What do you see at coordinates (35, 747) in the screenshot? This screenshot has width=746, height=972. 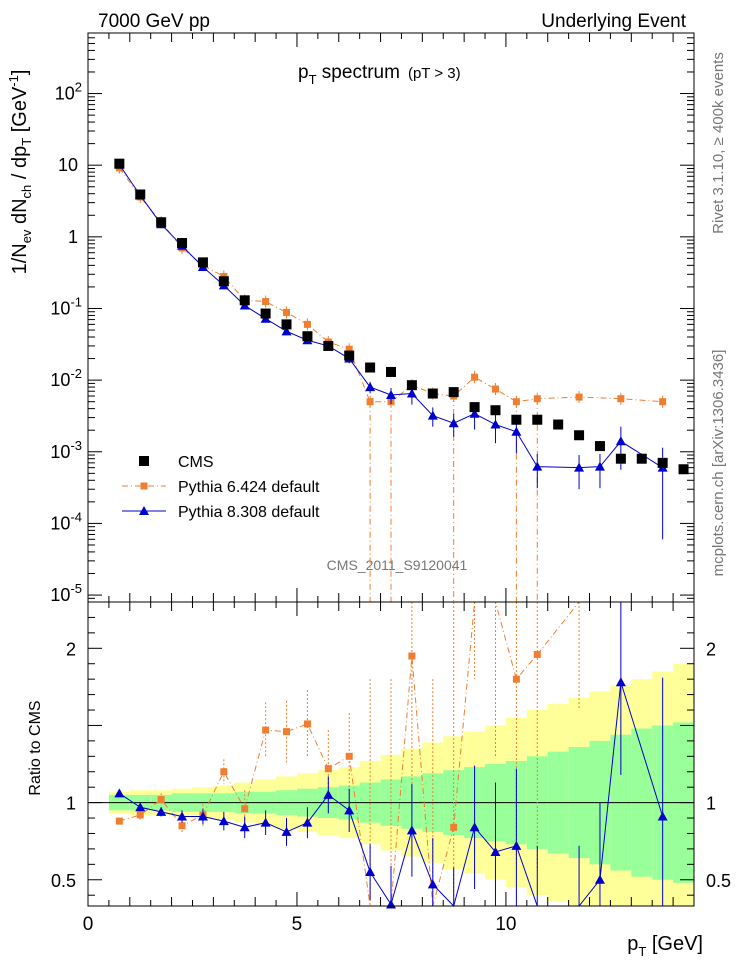 I see `ratio-y-axis-title: Ratio to CMS` at bounding box center [35, 747].